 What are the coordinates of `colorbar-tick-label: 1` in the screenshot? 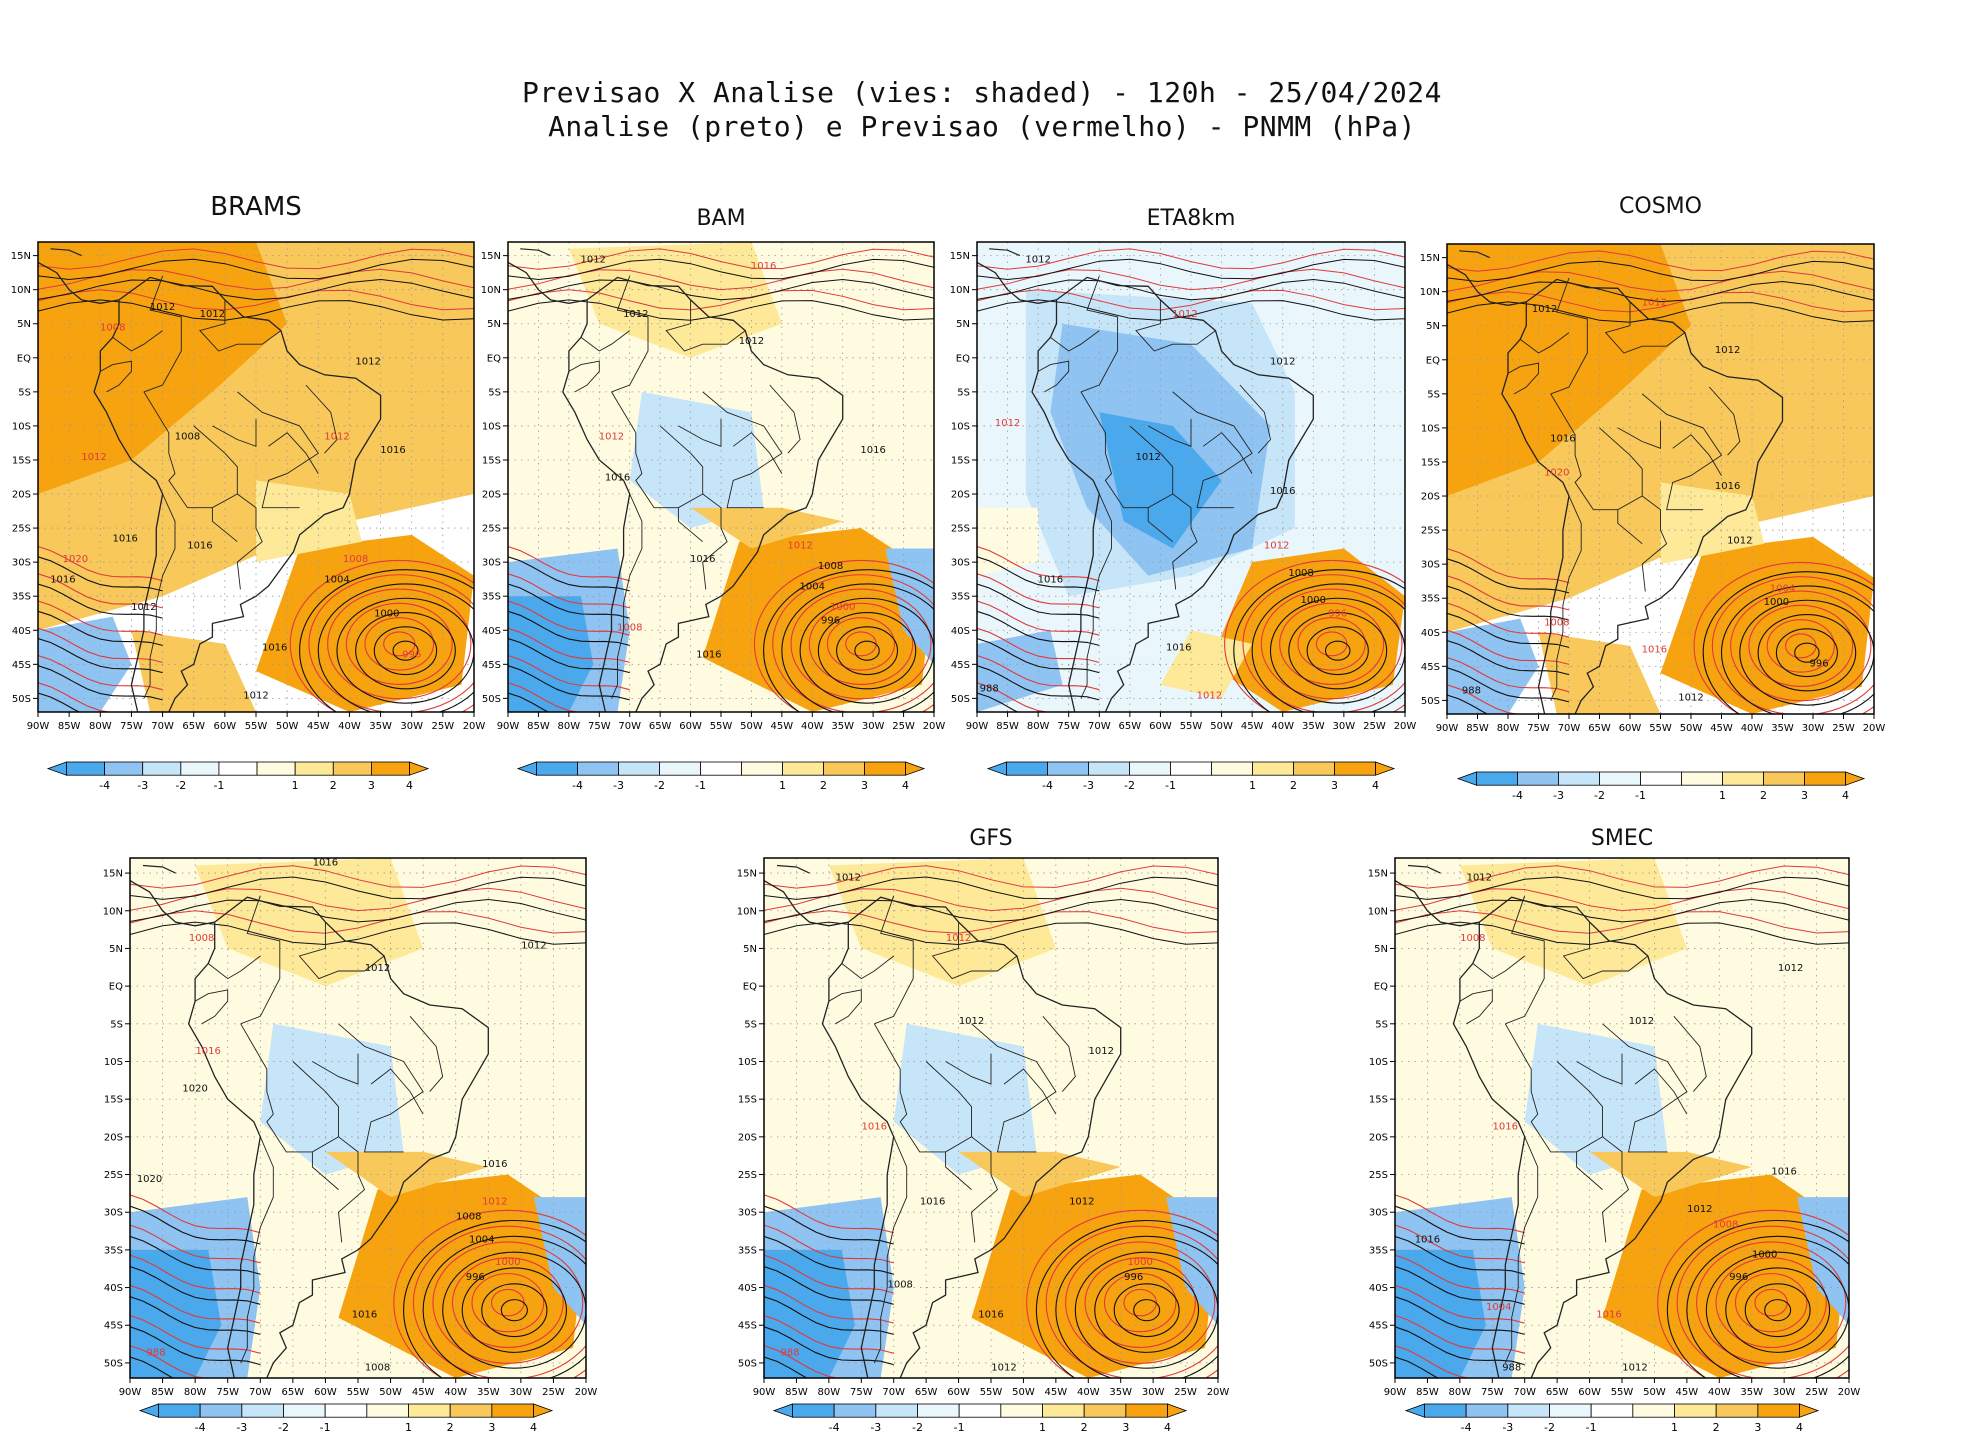 It's located at (1674, 1427).